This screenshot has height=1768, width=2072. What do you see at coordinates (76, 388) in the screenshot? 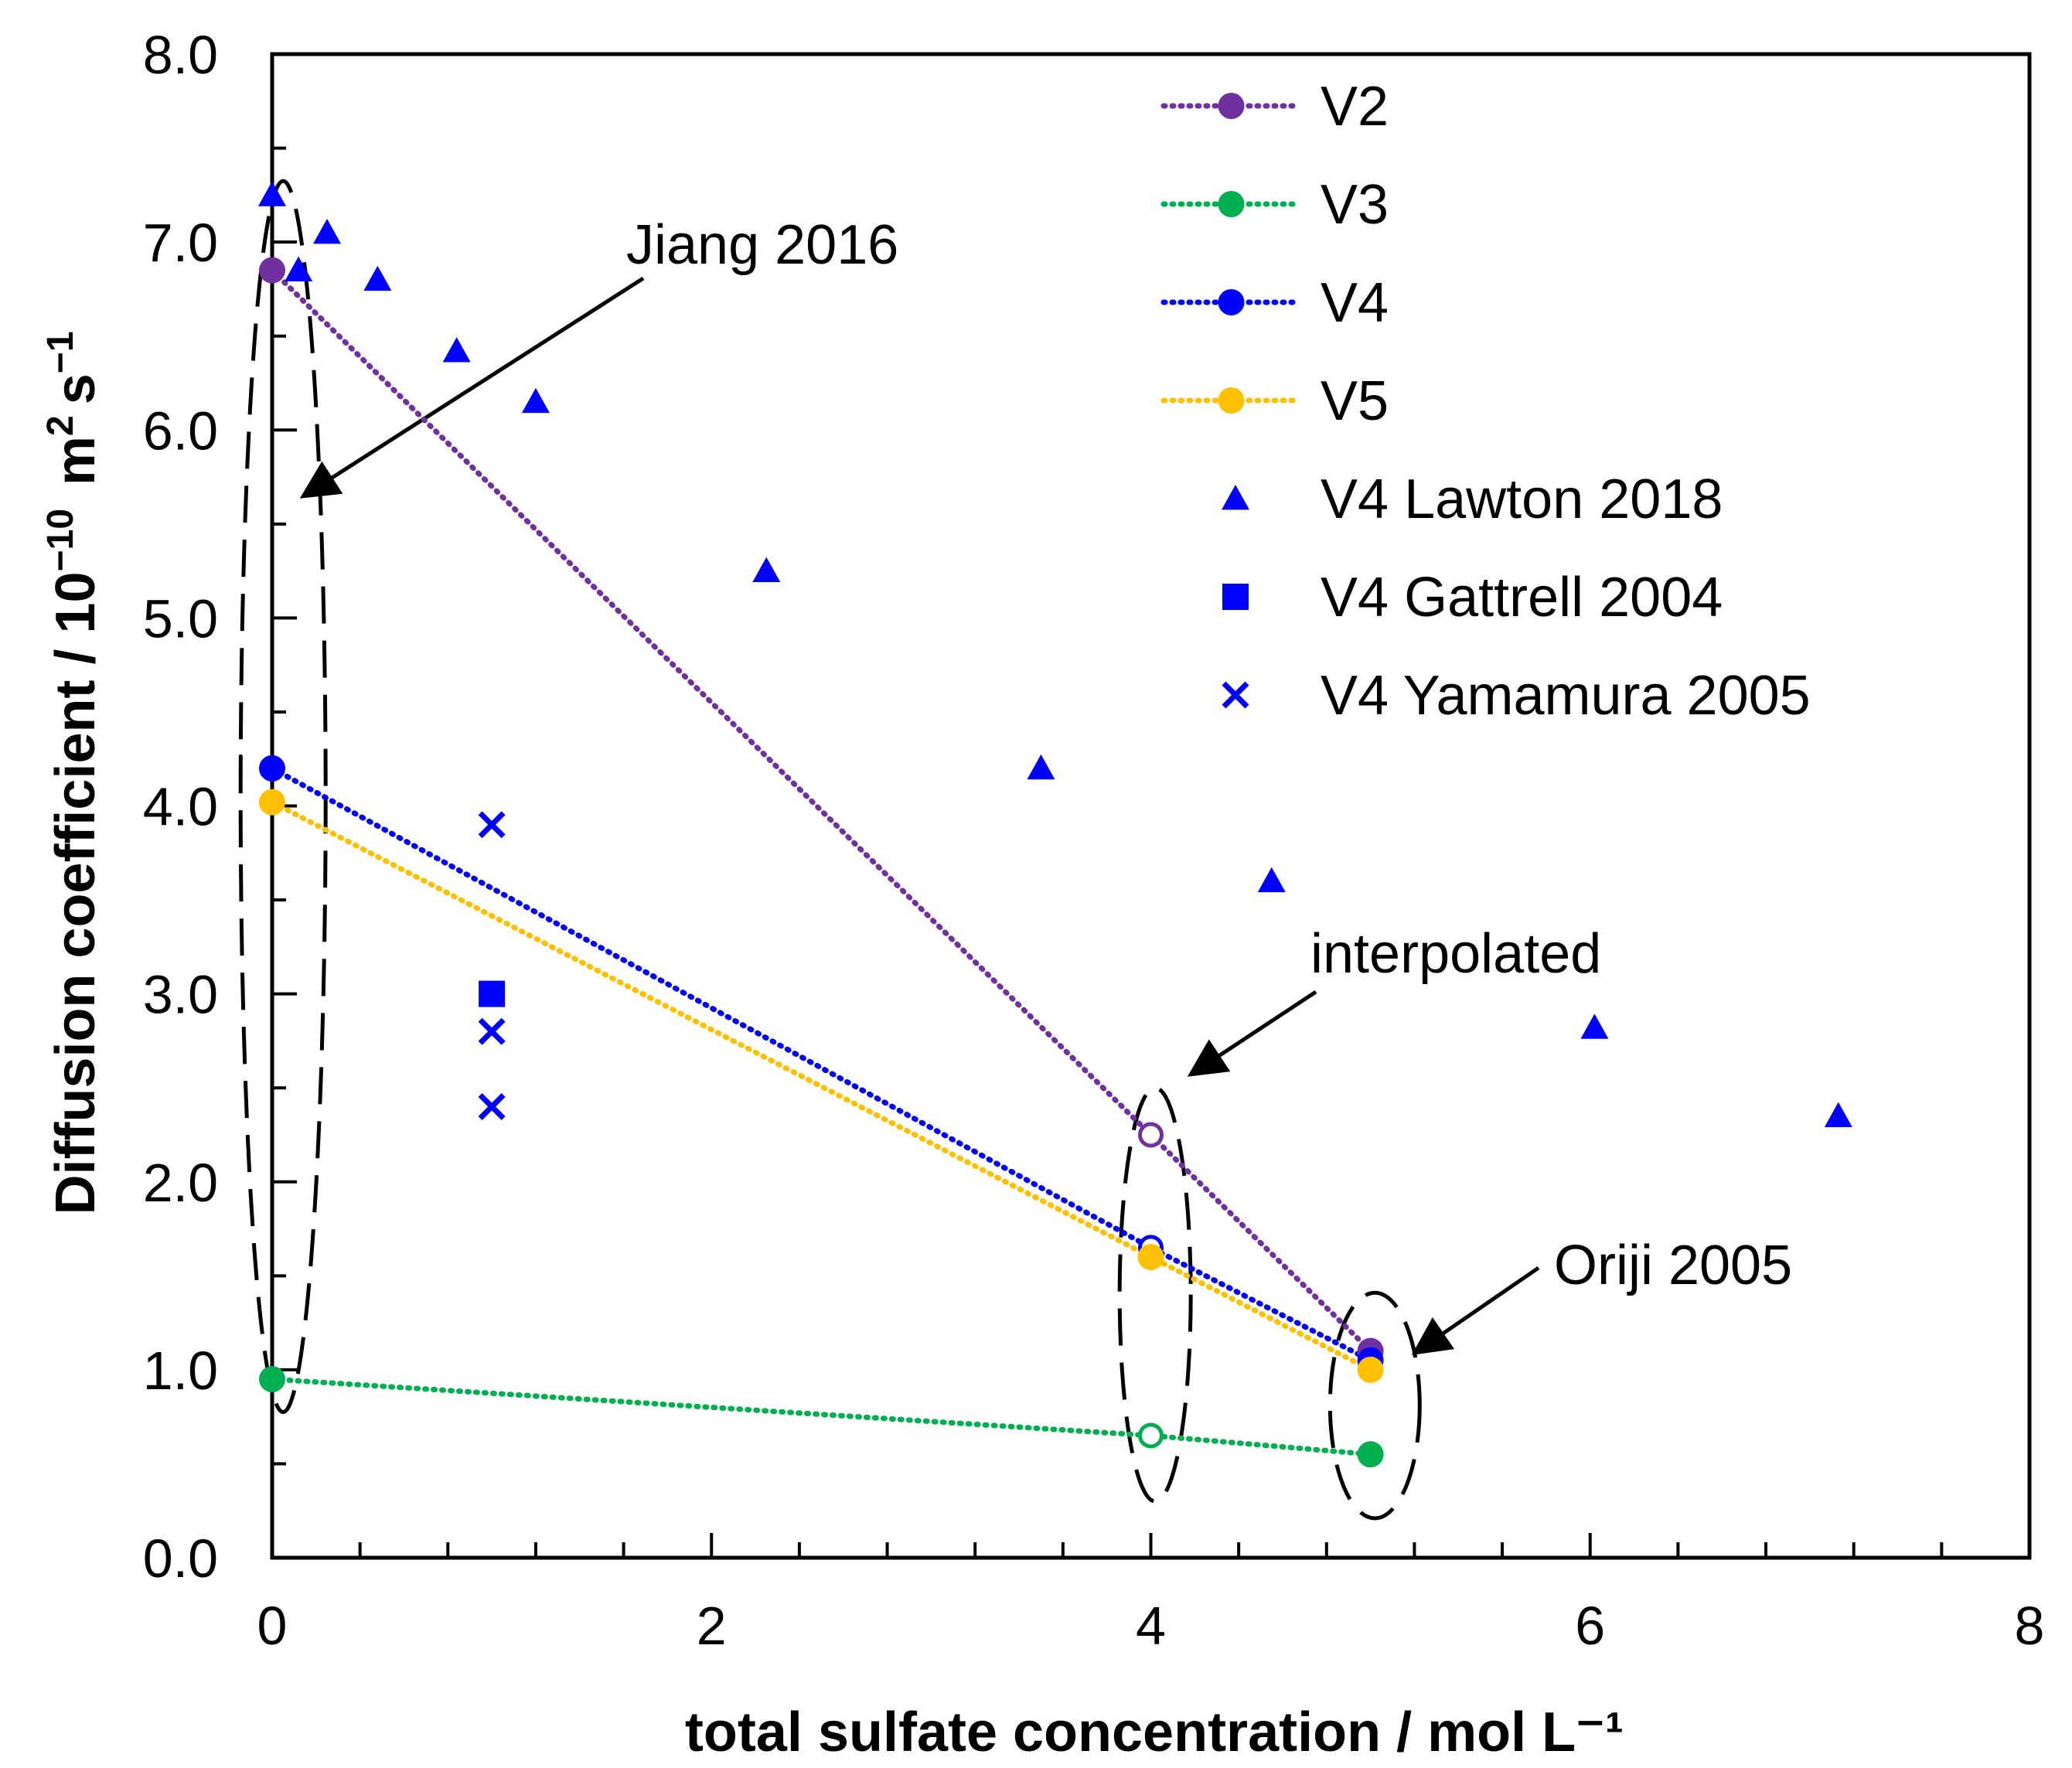
I see `y-axis-title-s: s` at bounding box center [76, 388].